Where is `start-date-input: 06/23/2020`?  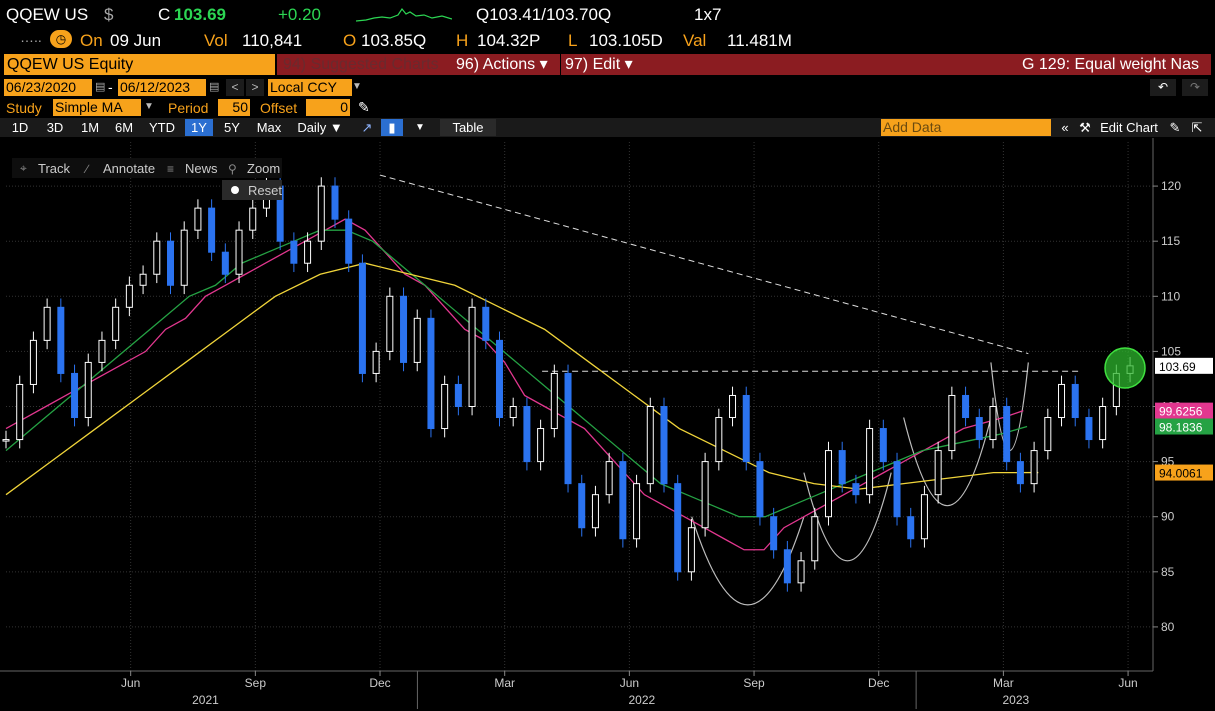 start-date-input: 06/23/2020 is located at coordinates (48, 87).